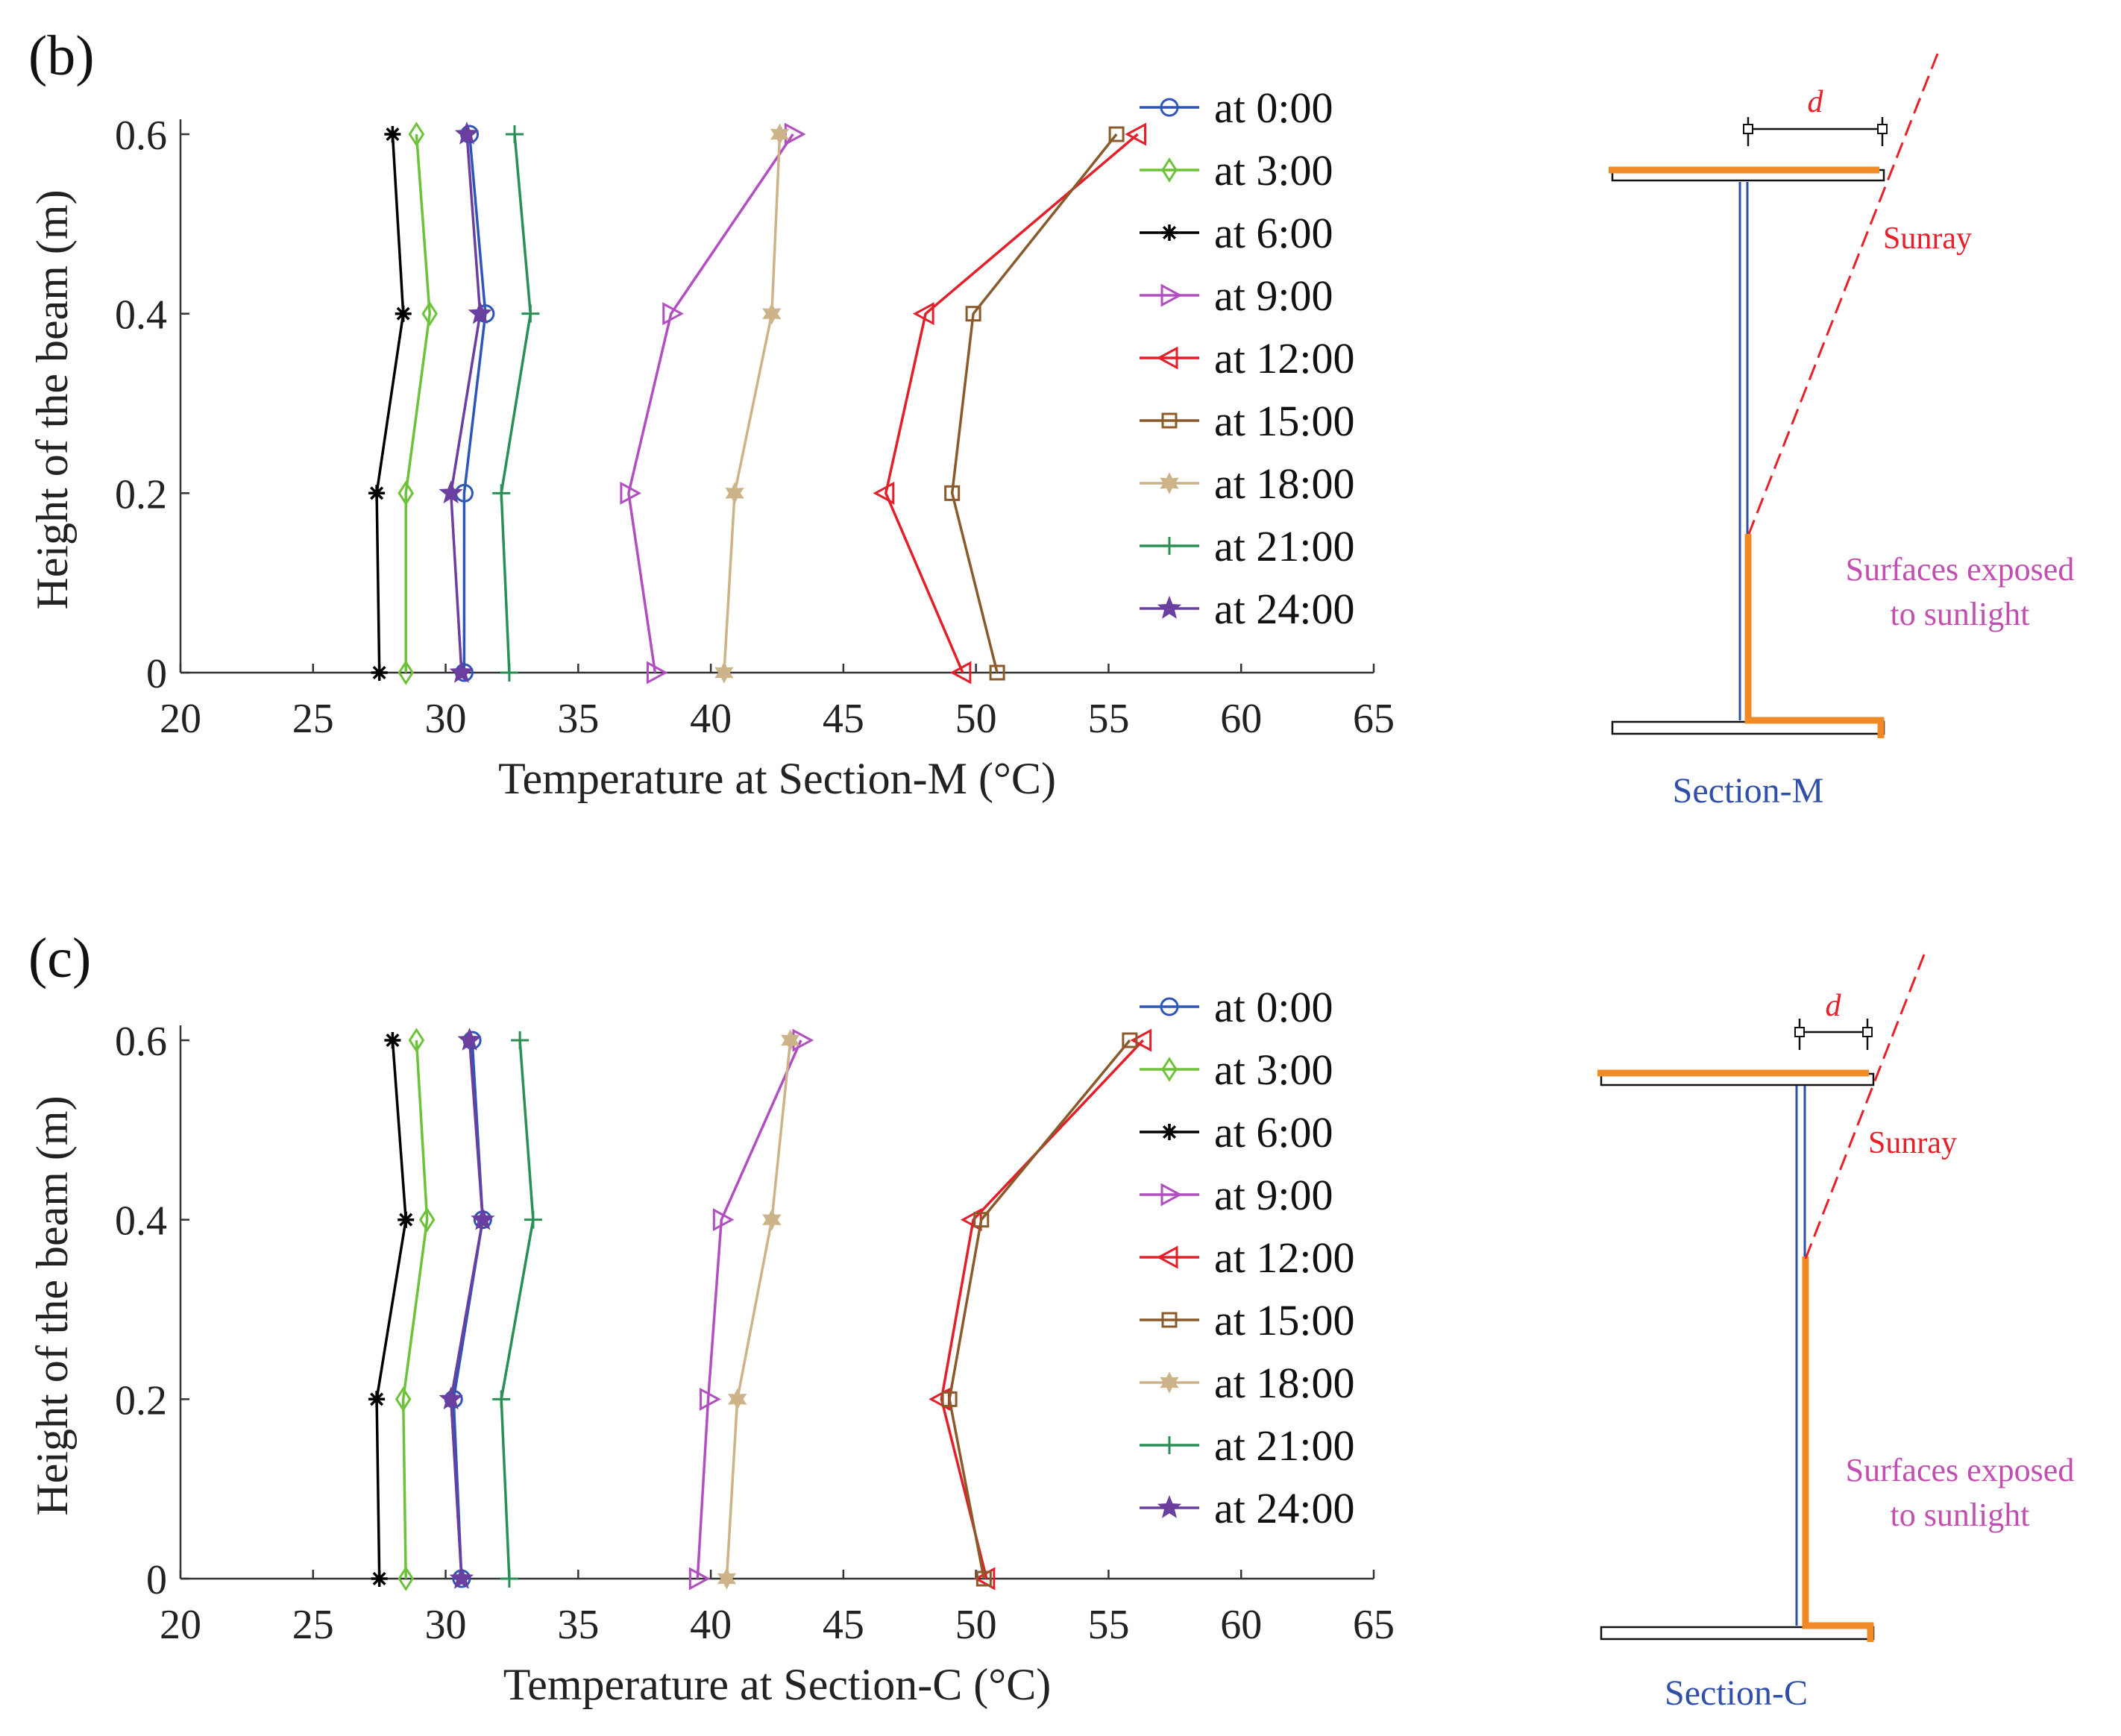 The height and width of the screenshot is (1736, 2121). What do you see at coordinates (1241, 719) in the screenshot?
I see `chart-b-x-tick-label: 60` at bounding box center [1241, 719].